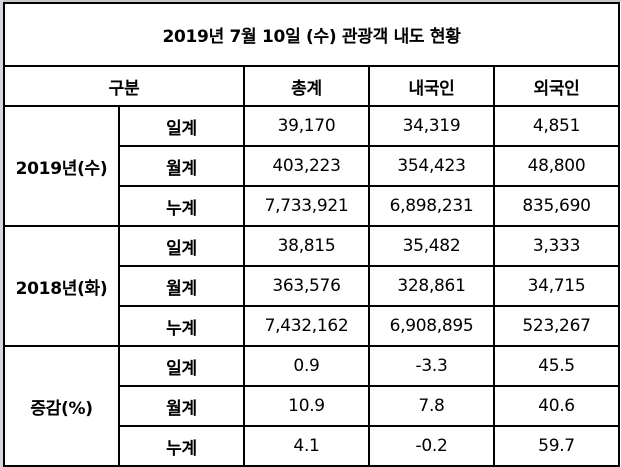 This screenshot has width=621, height=467. I want to click on cell-foreign: 4,851, so click(556, 126).